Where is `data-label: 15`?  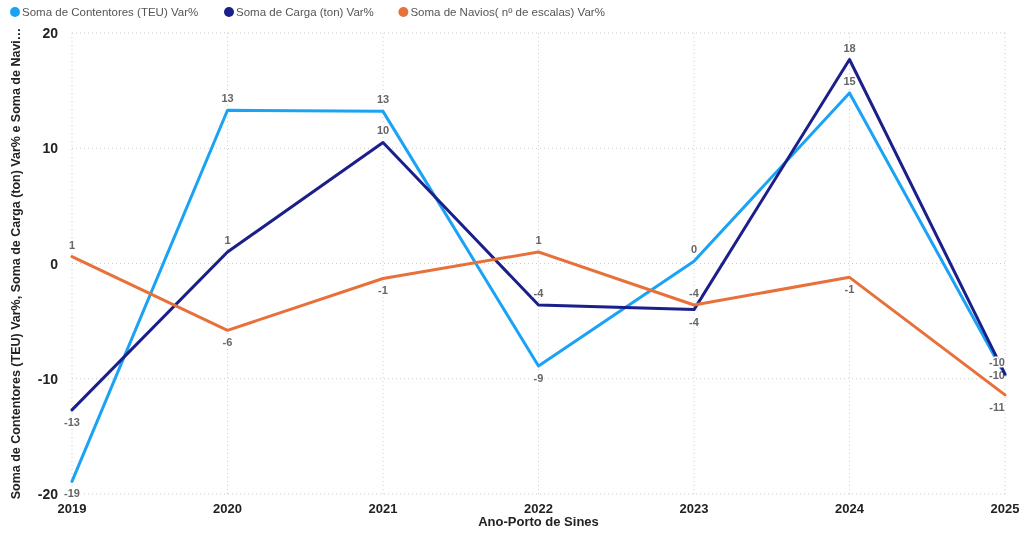 data-label: 15 is located at coordinates (849, 80).